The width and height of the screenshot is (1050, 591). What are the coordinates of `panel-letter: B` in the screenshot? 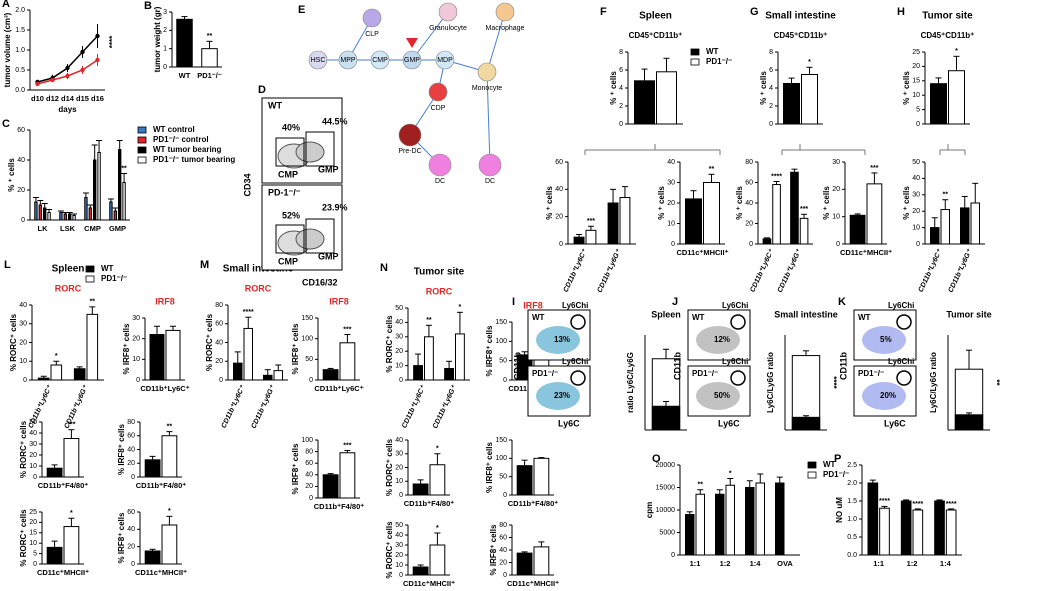 It's located at (148, 6).